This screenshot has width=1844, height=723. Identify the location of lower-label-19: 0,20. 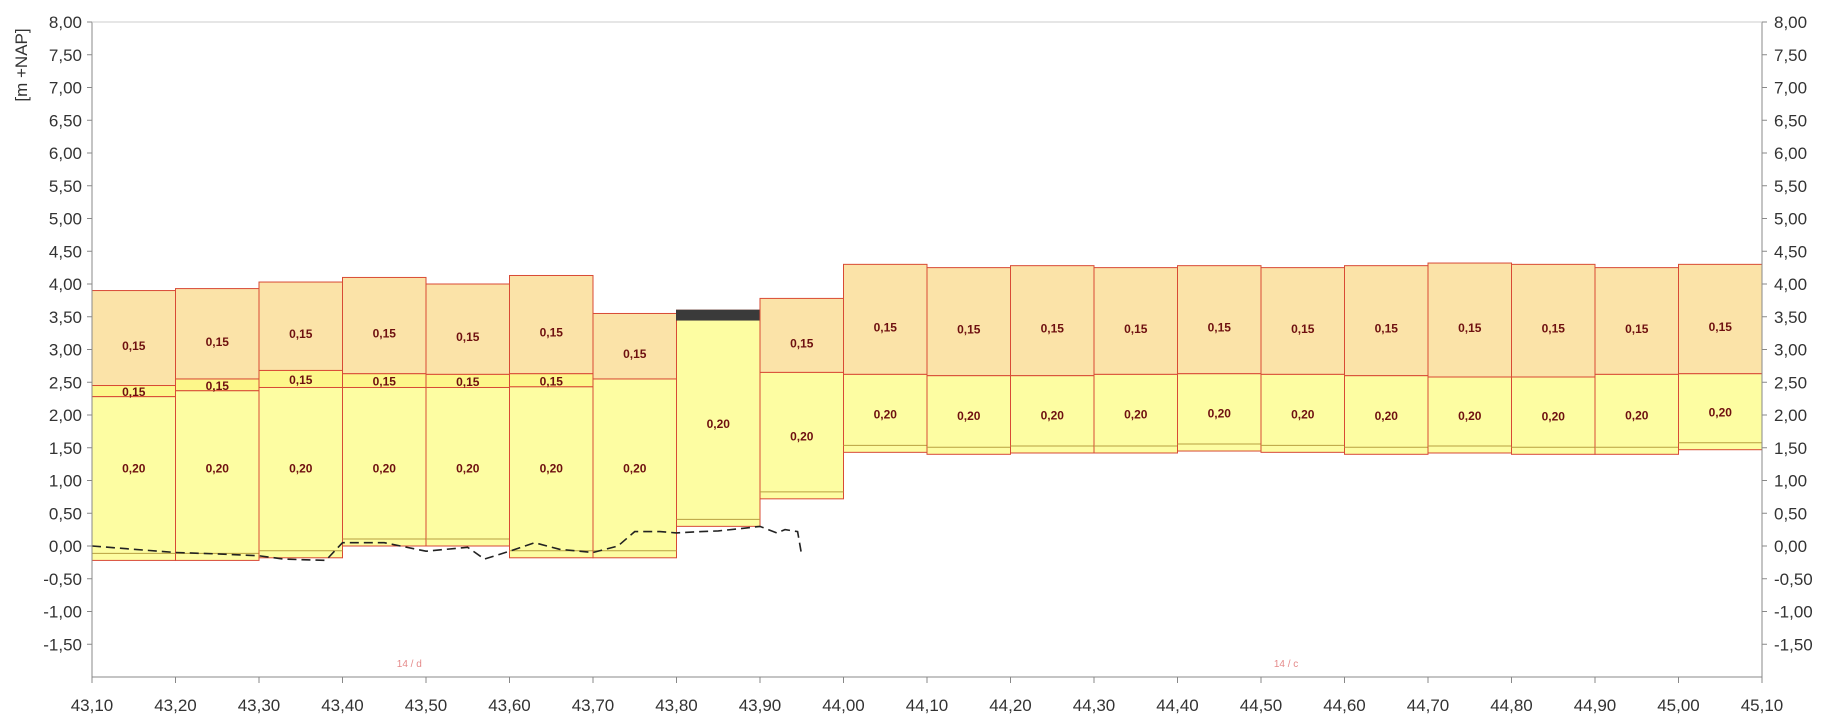
(1637, 415).